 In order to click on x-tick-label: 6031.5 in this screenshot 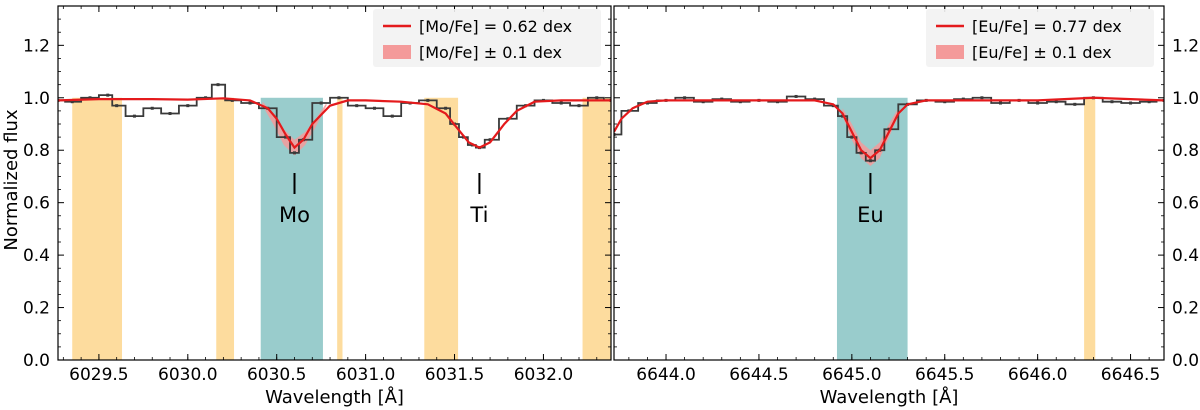, I will do `click(454, 375)`.